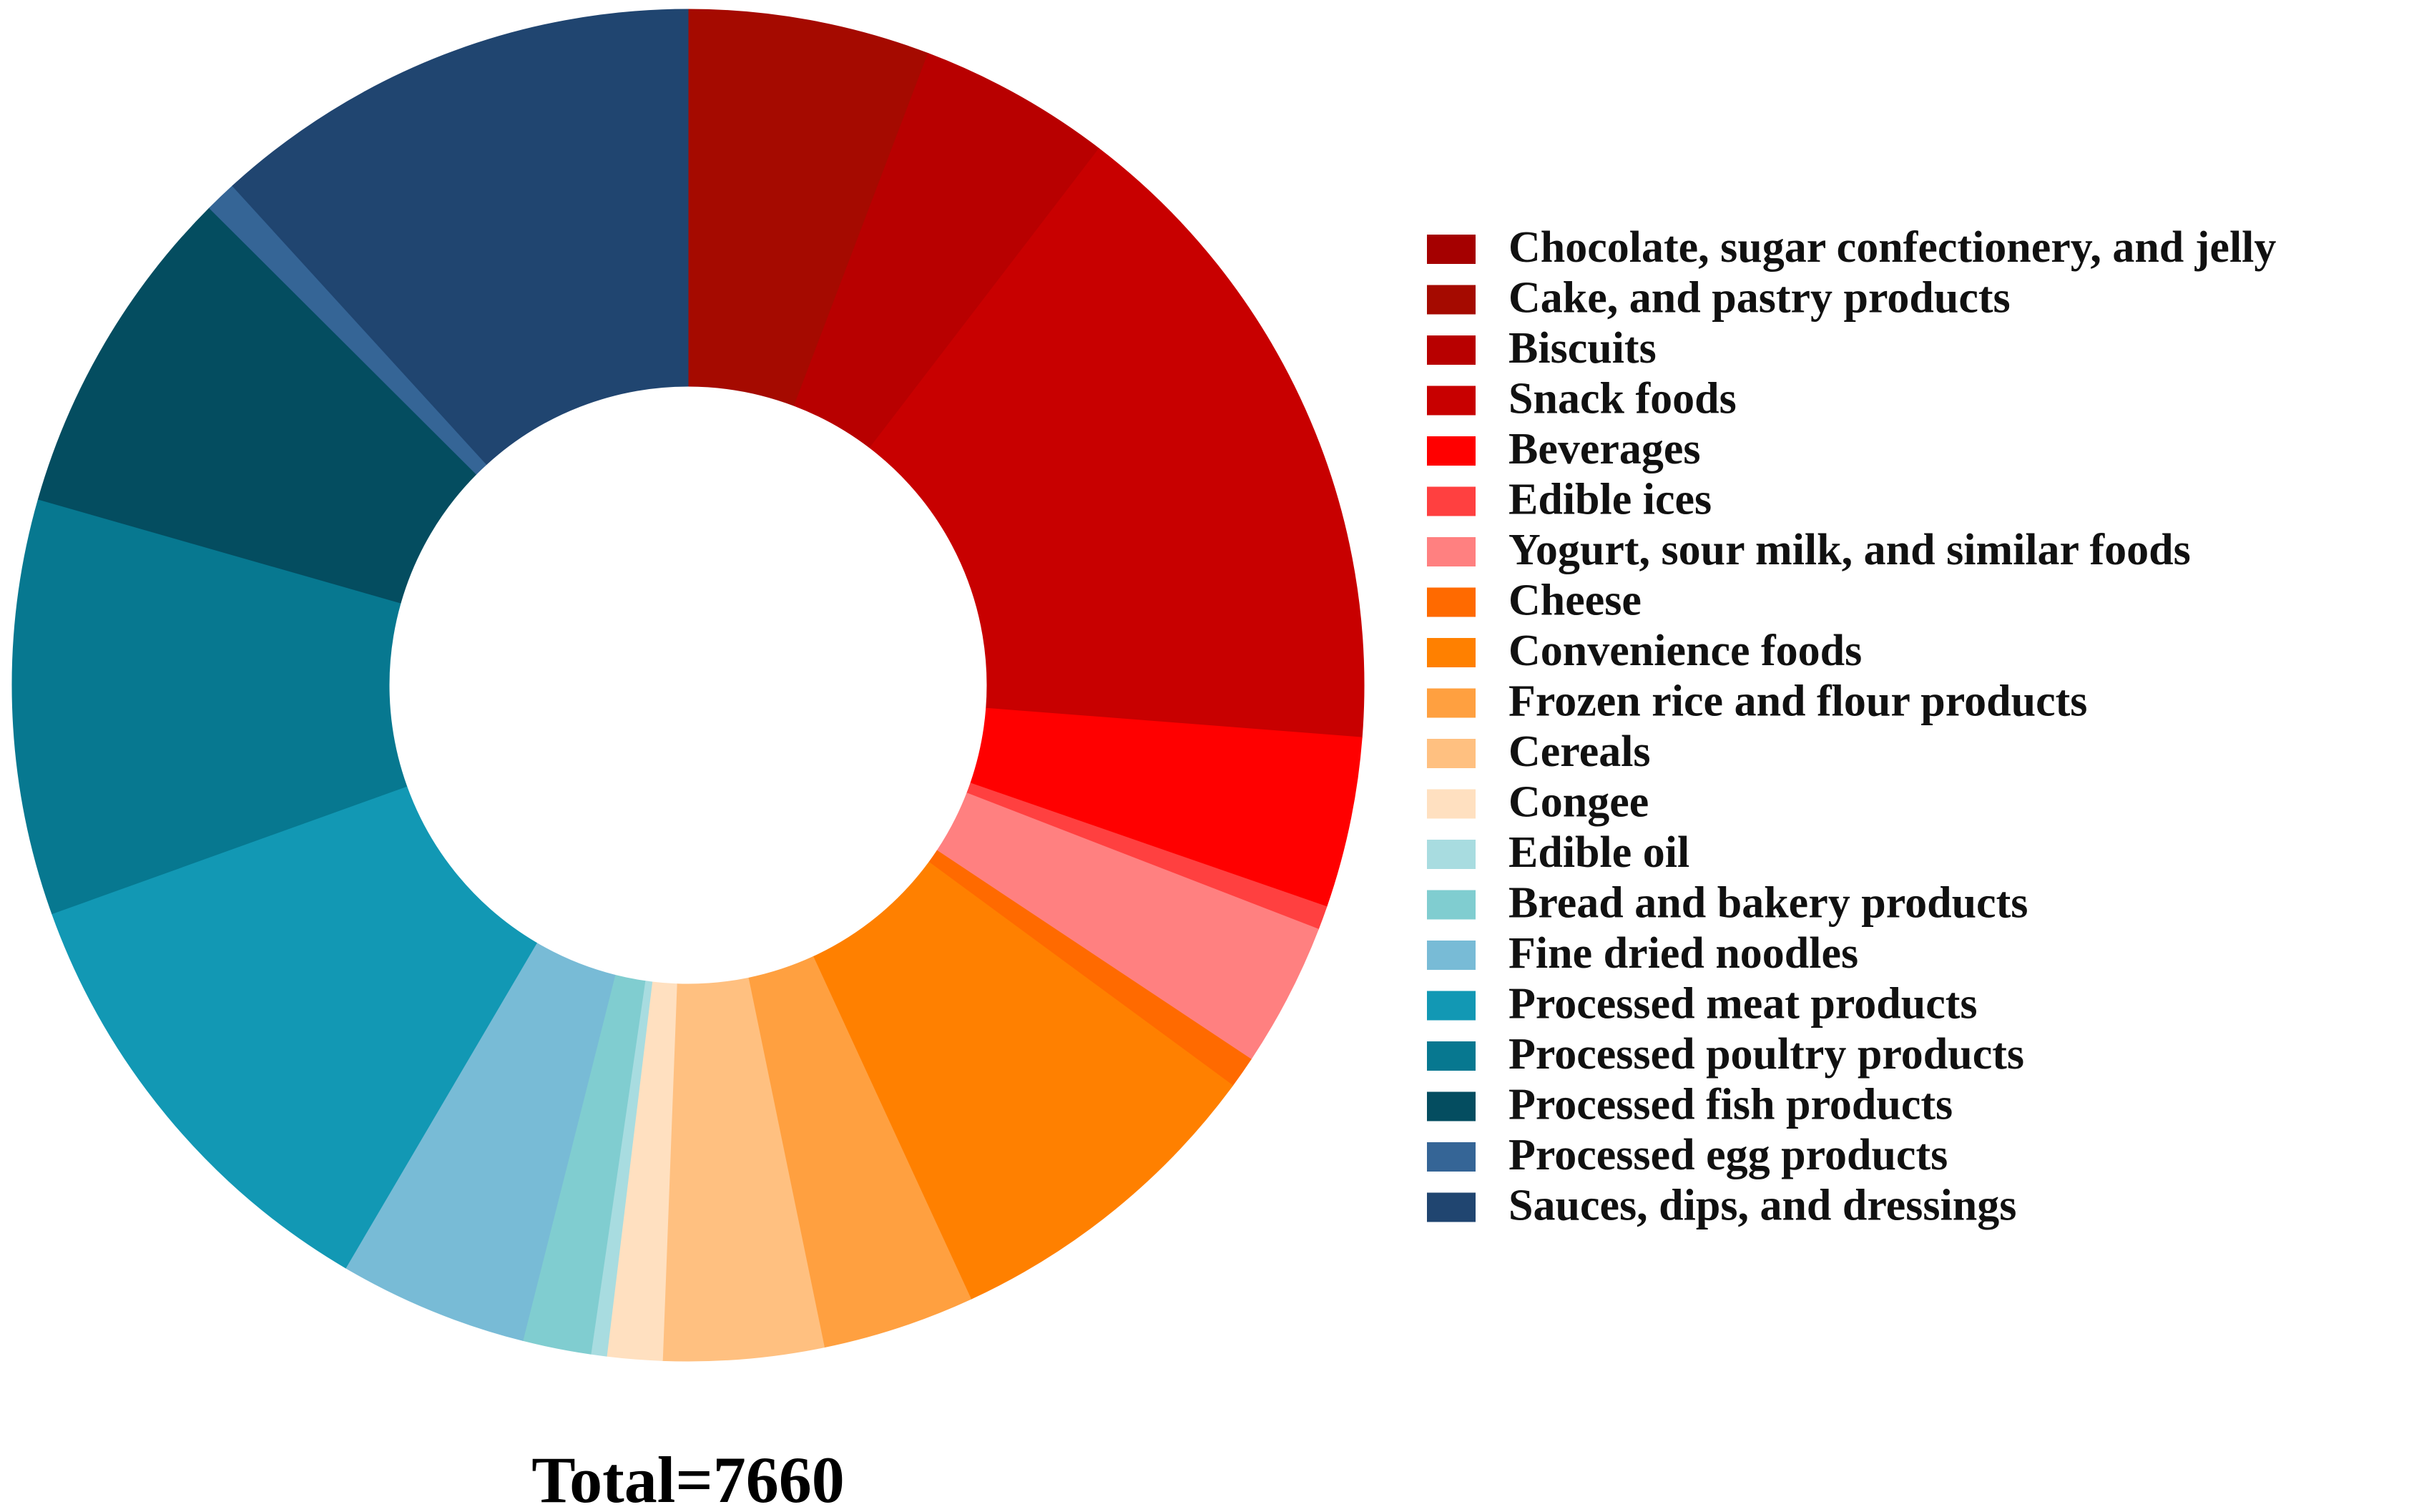  Describe the element at coordinates (1610, 500) in the screenshot. I see `legend-label: Edible ices` at that location.